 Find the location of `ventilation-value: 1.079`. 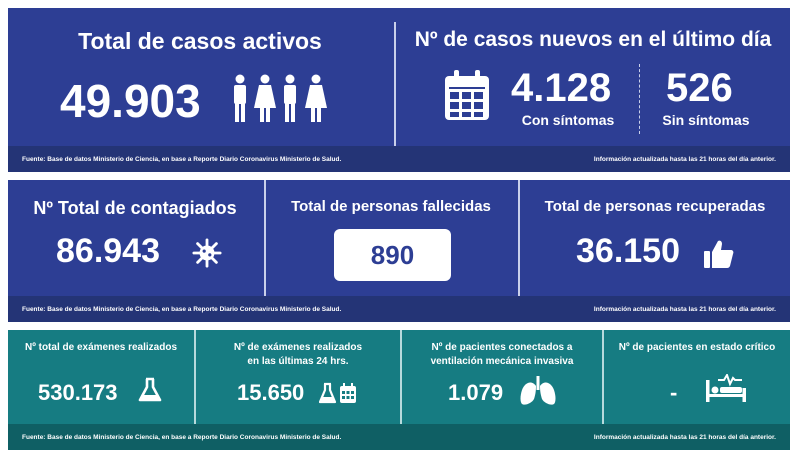

ventilation-value: 1.079 is located at coordinates (476, 392).